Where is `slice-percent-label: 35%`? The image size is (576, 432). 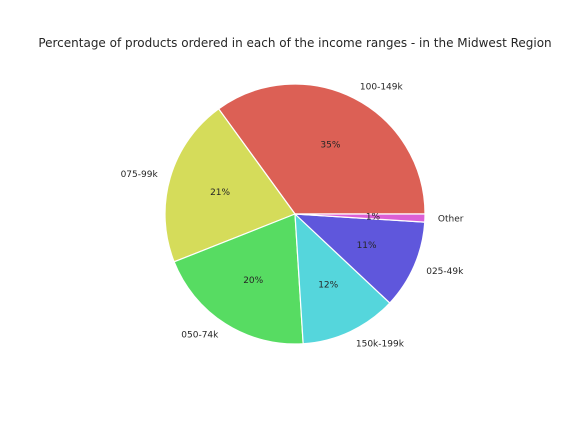 slice-percent-label: 35% is located at coordinates (330, 146).